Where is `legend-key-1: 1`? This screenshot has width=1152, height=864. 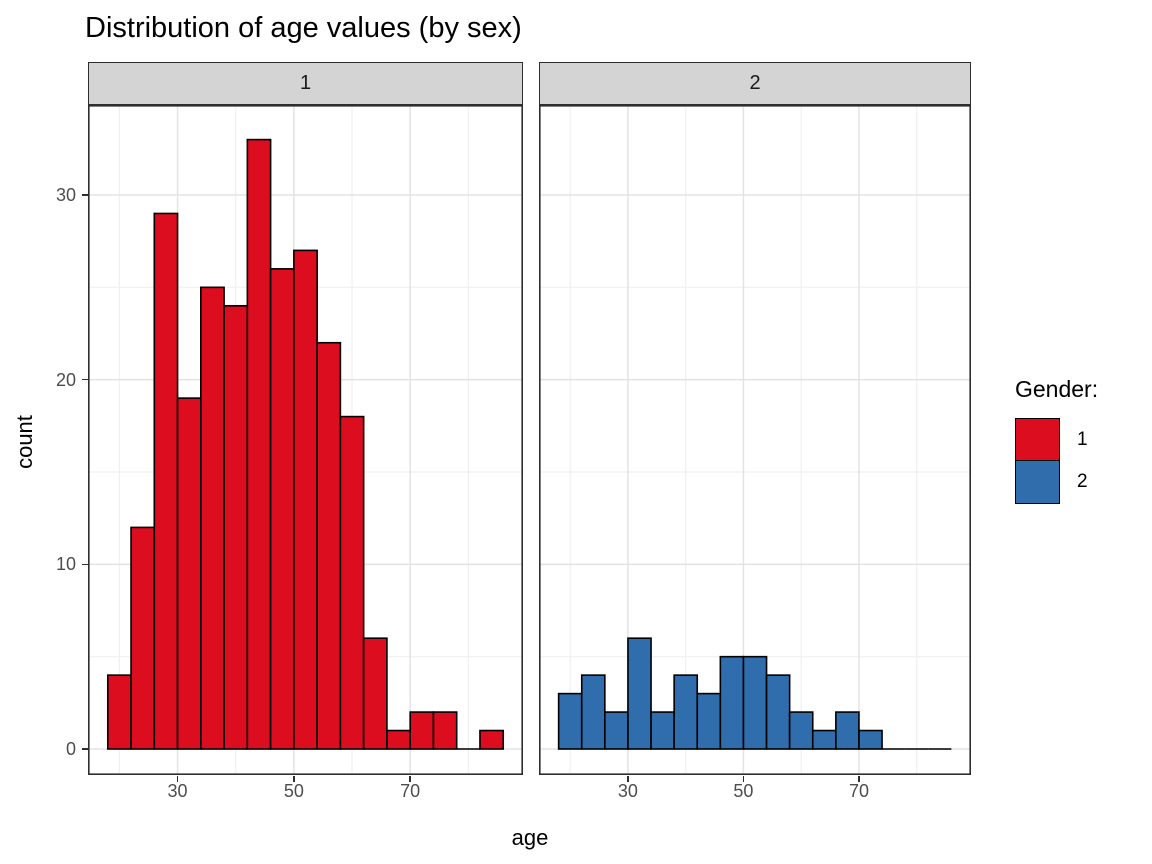 legend-key-1: 1 is located at coordinates (1056, 440).